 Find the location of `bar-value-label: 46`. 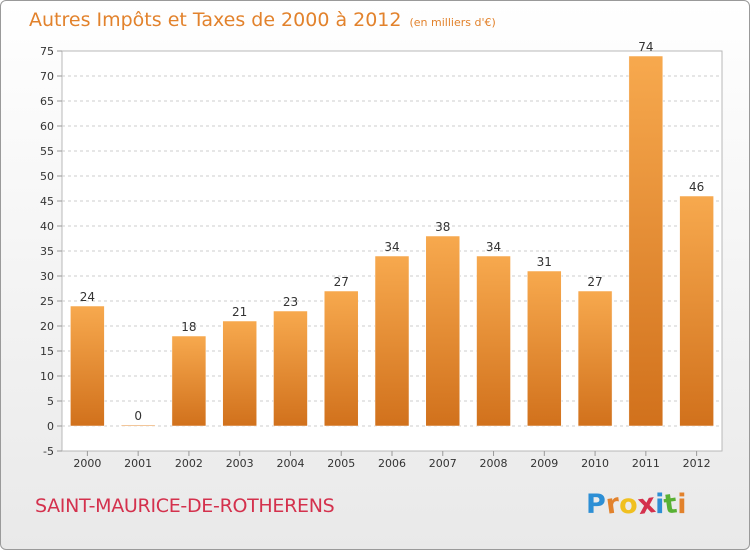

bar-value-label: 46 is located at coordinates (696, 187).